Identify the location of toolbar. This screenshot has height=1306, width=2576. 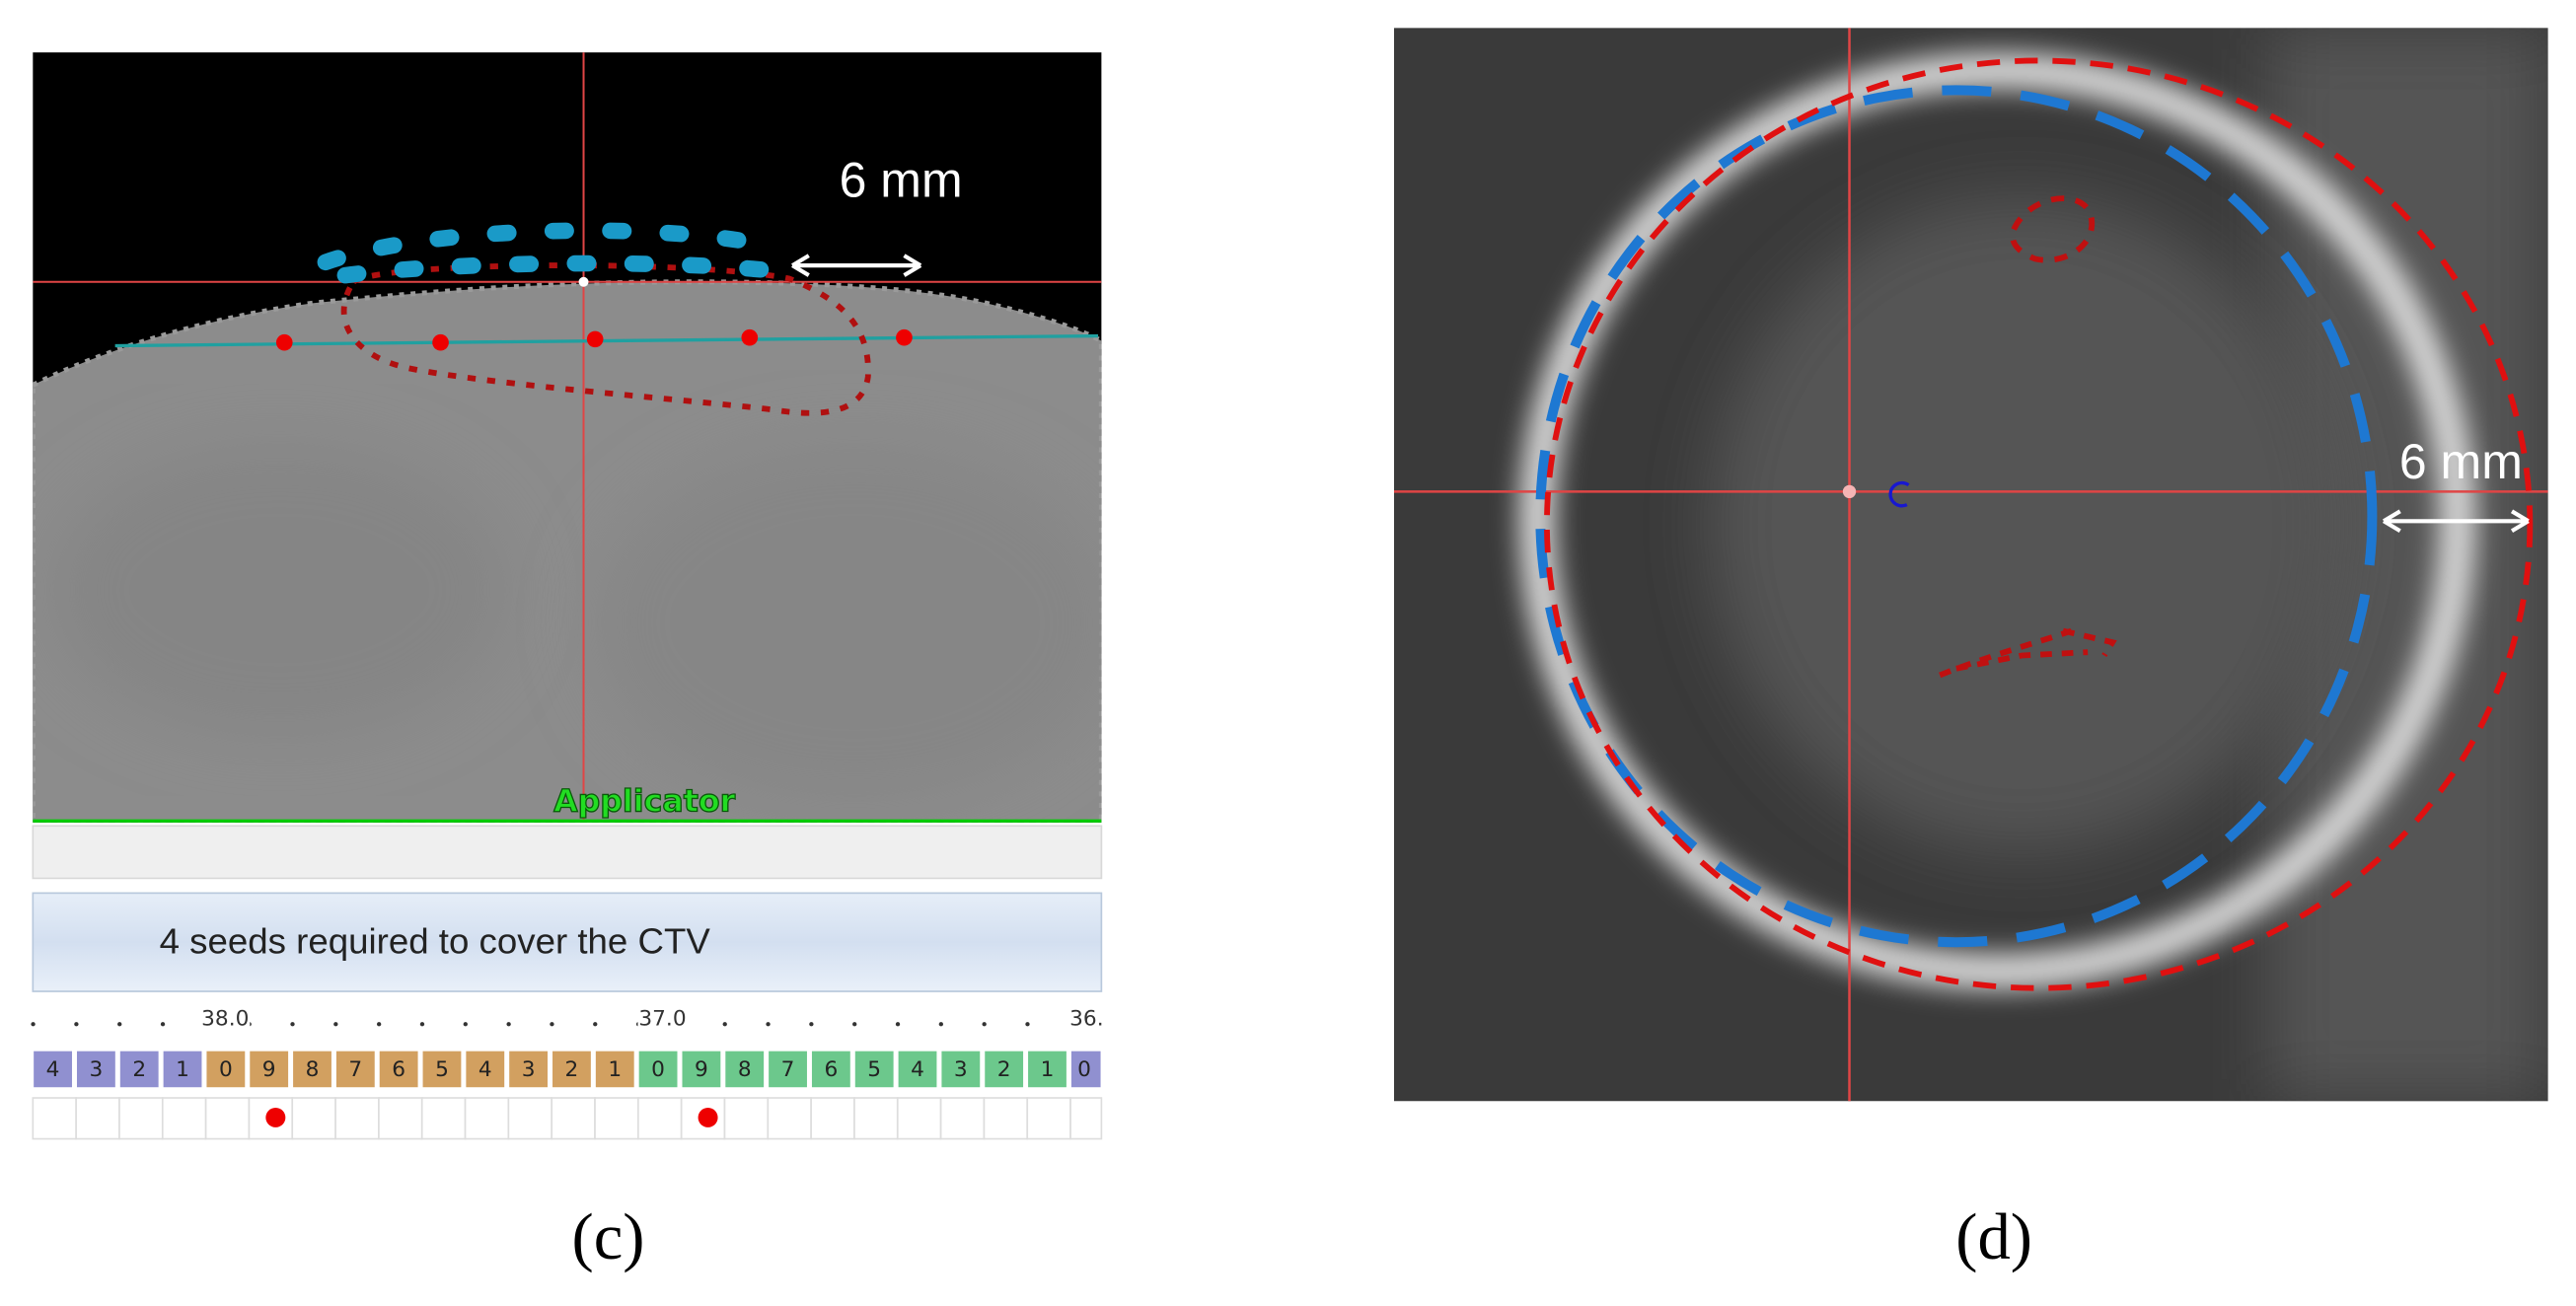
(567, 852).